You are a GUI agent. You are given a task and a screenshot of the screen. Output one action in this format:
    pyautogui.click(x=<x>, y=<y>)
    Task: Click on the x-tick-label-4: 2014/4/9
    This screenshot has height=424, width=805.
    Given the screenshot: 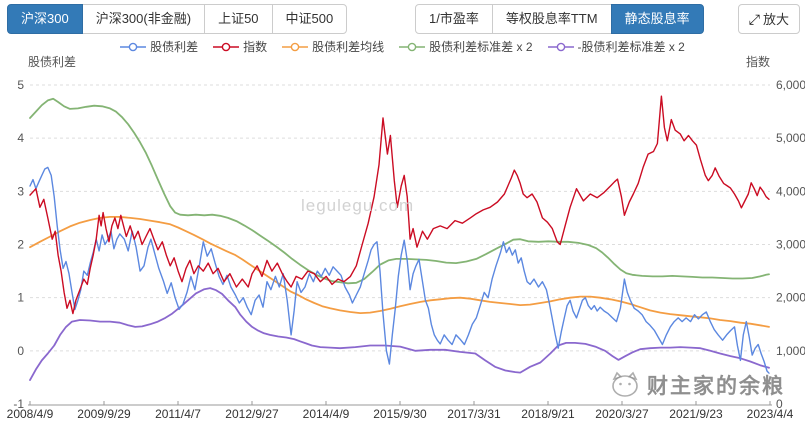 What is the action you would take?
    pyautogui.click(x=326, y=414)
    